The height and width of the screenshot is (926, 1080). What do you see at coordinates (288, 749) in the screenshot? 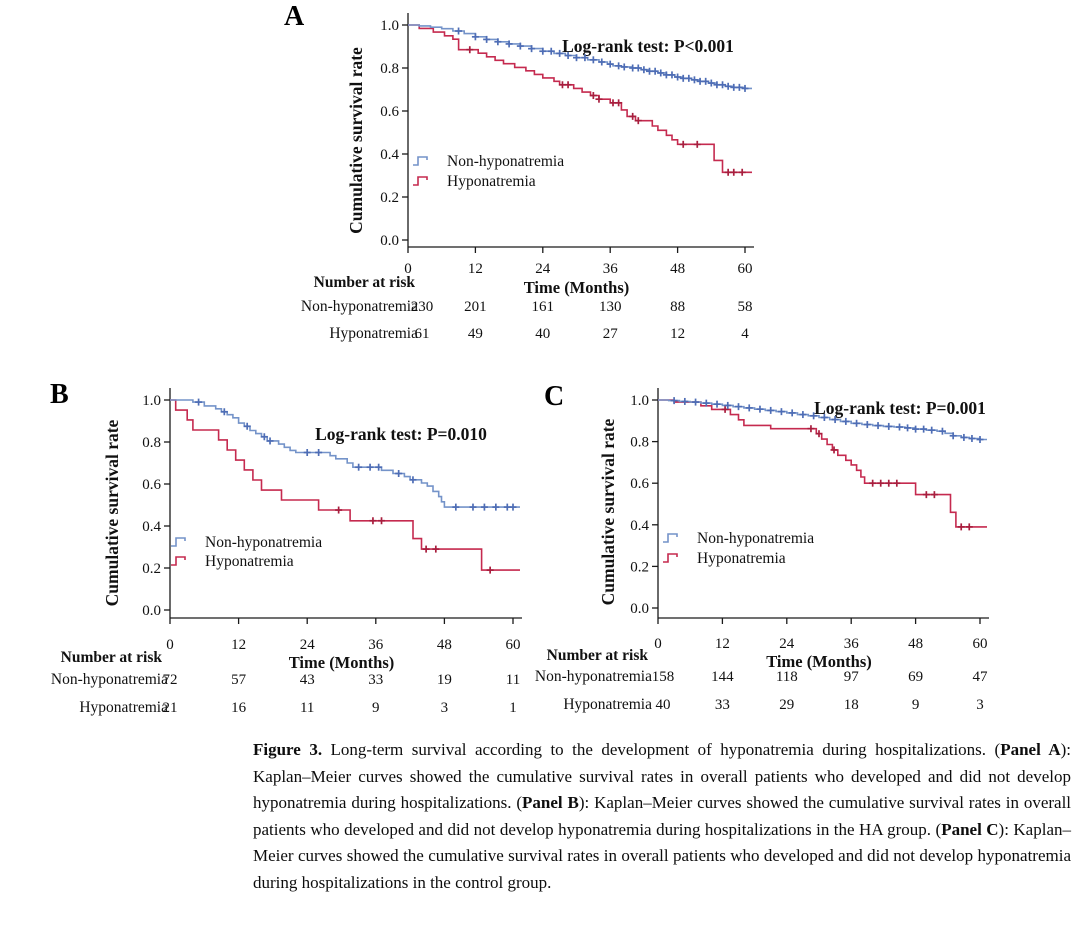
I see `caption-bold-segment: Figure 3.` at bounding box center [288, 749].